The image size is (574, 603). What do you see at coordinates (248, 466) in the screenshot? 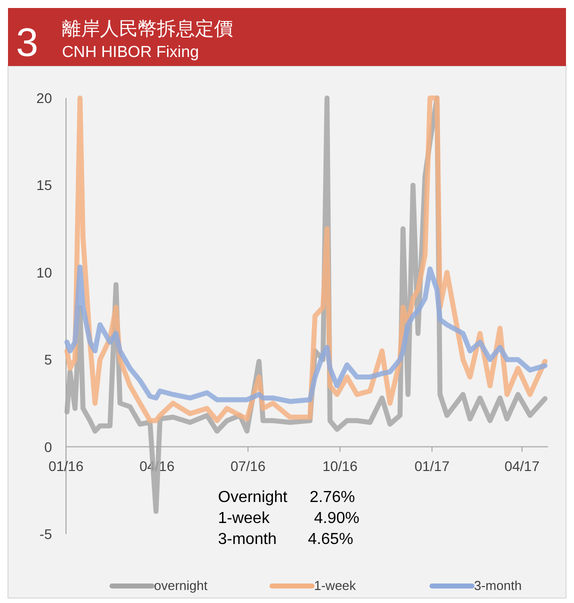
I see `x-tick-label: 07/16` at bounding box center [248, 466].